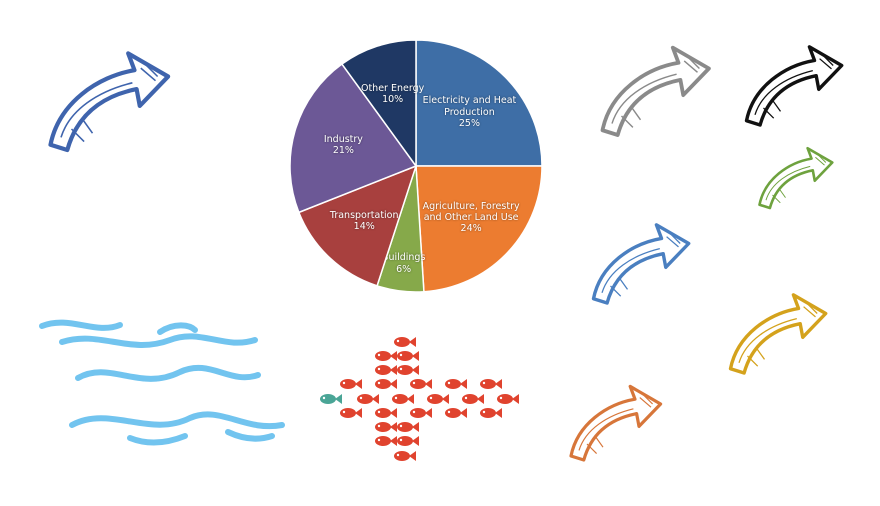 The height and width of the screenshot is (506, 880). I want to click on slice-category: Transportation, so click(364, 215).